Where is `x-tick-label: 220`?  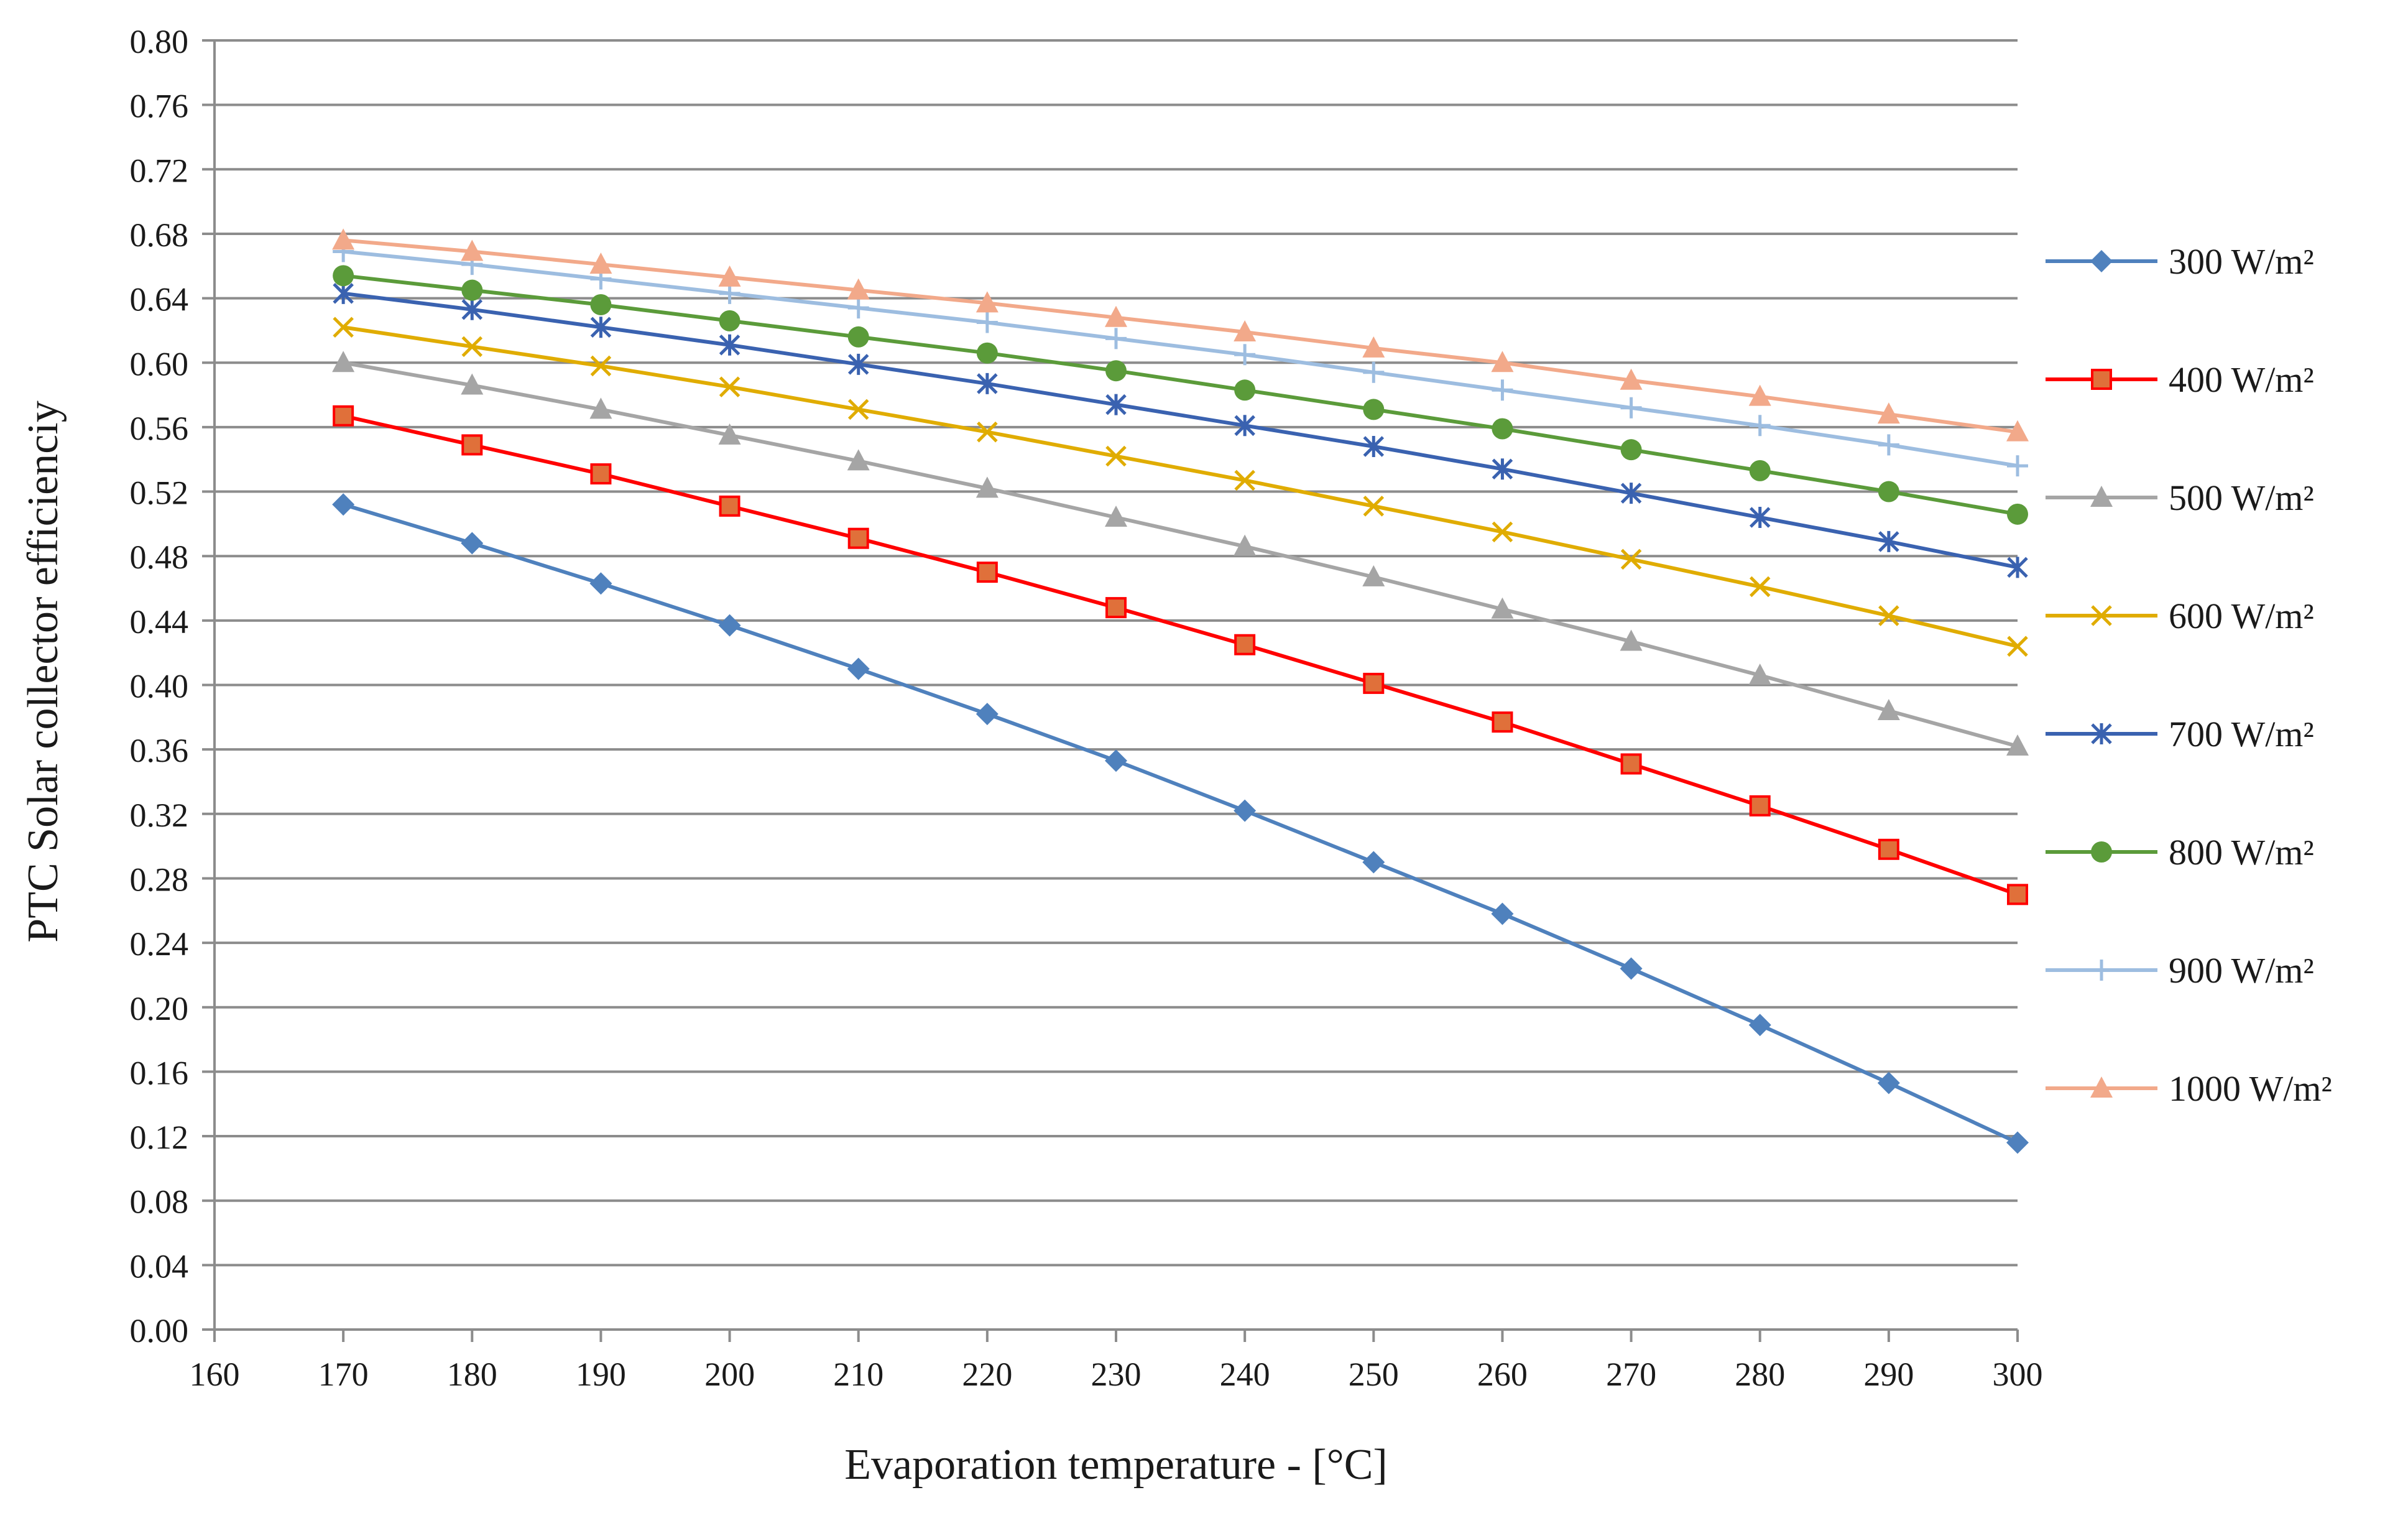 x-tick-label: 220 is located at coordinates (987, 1375).